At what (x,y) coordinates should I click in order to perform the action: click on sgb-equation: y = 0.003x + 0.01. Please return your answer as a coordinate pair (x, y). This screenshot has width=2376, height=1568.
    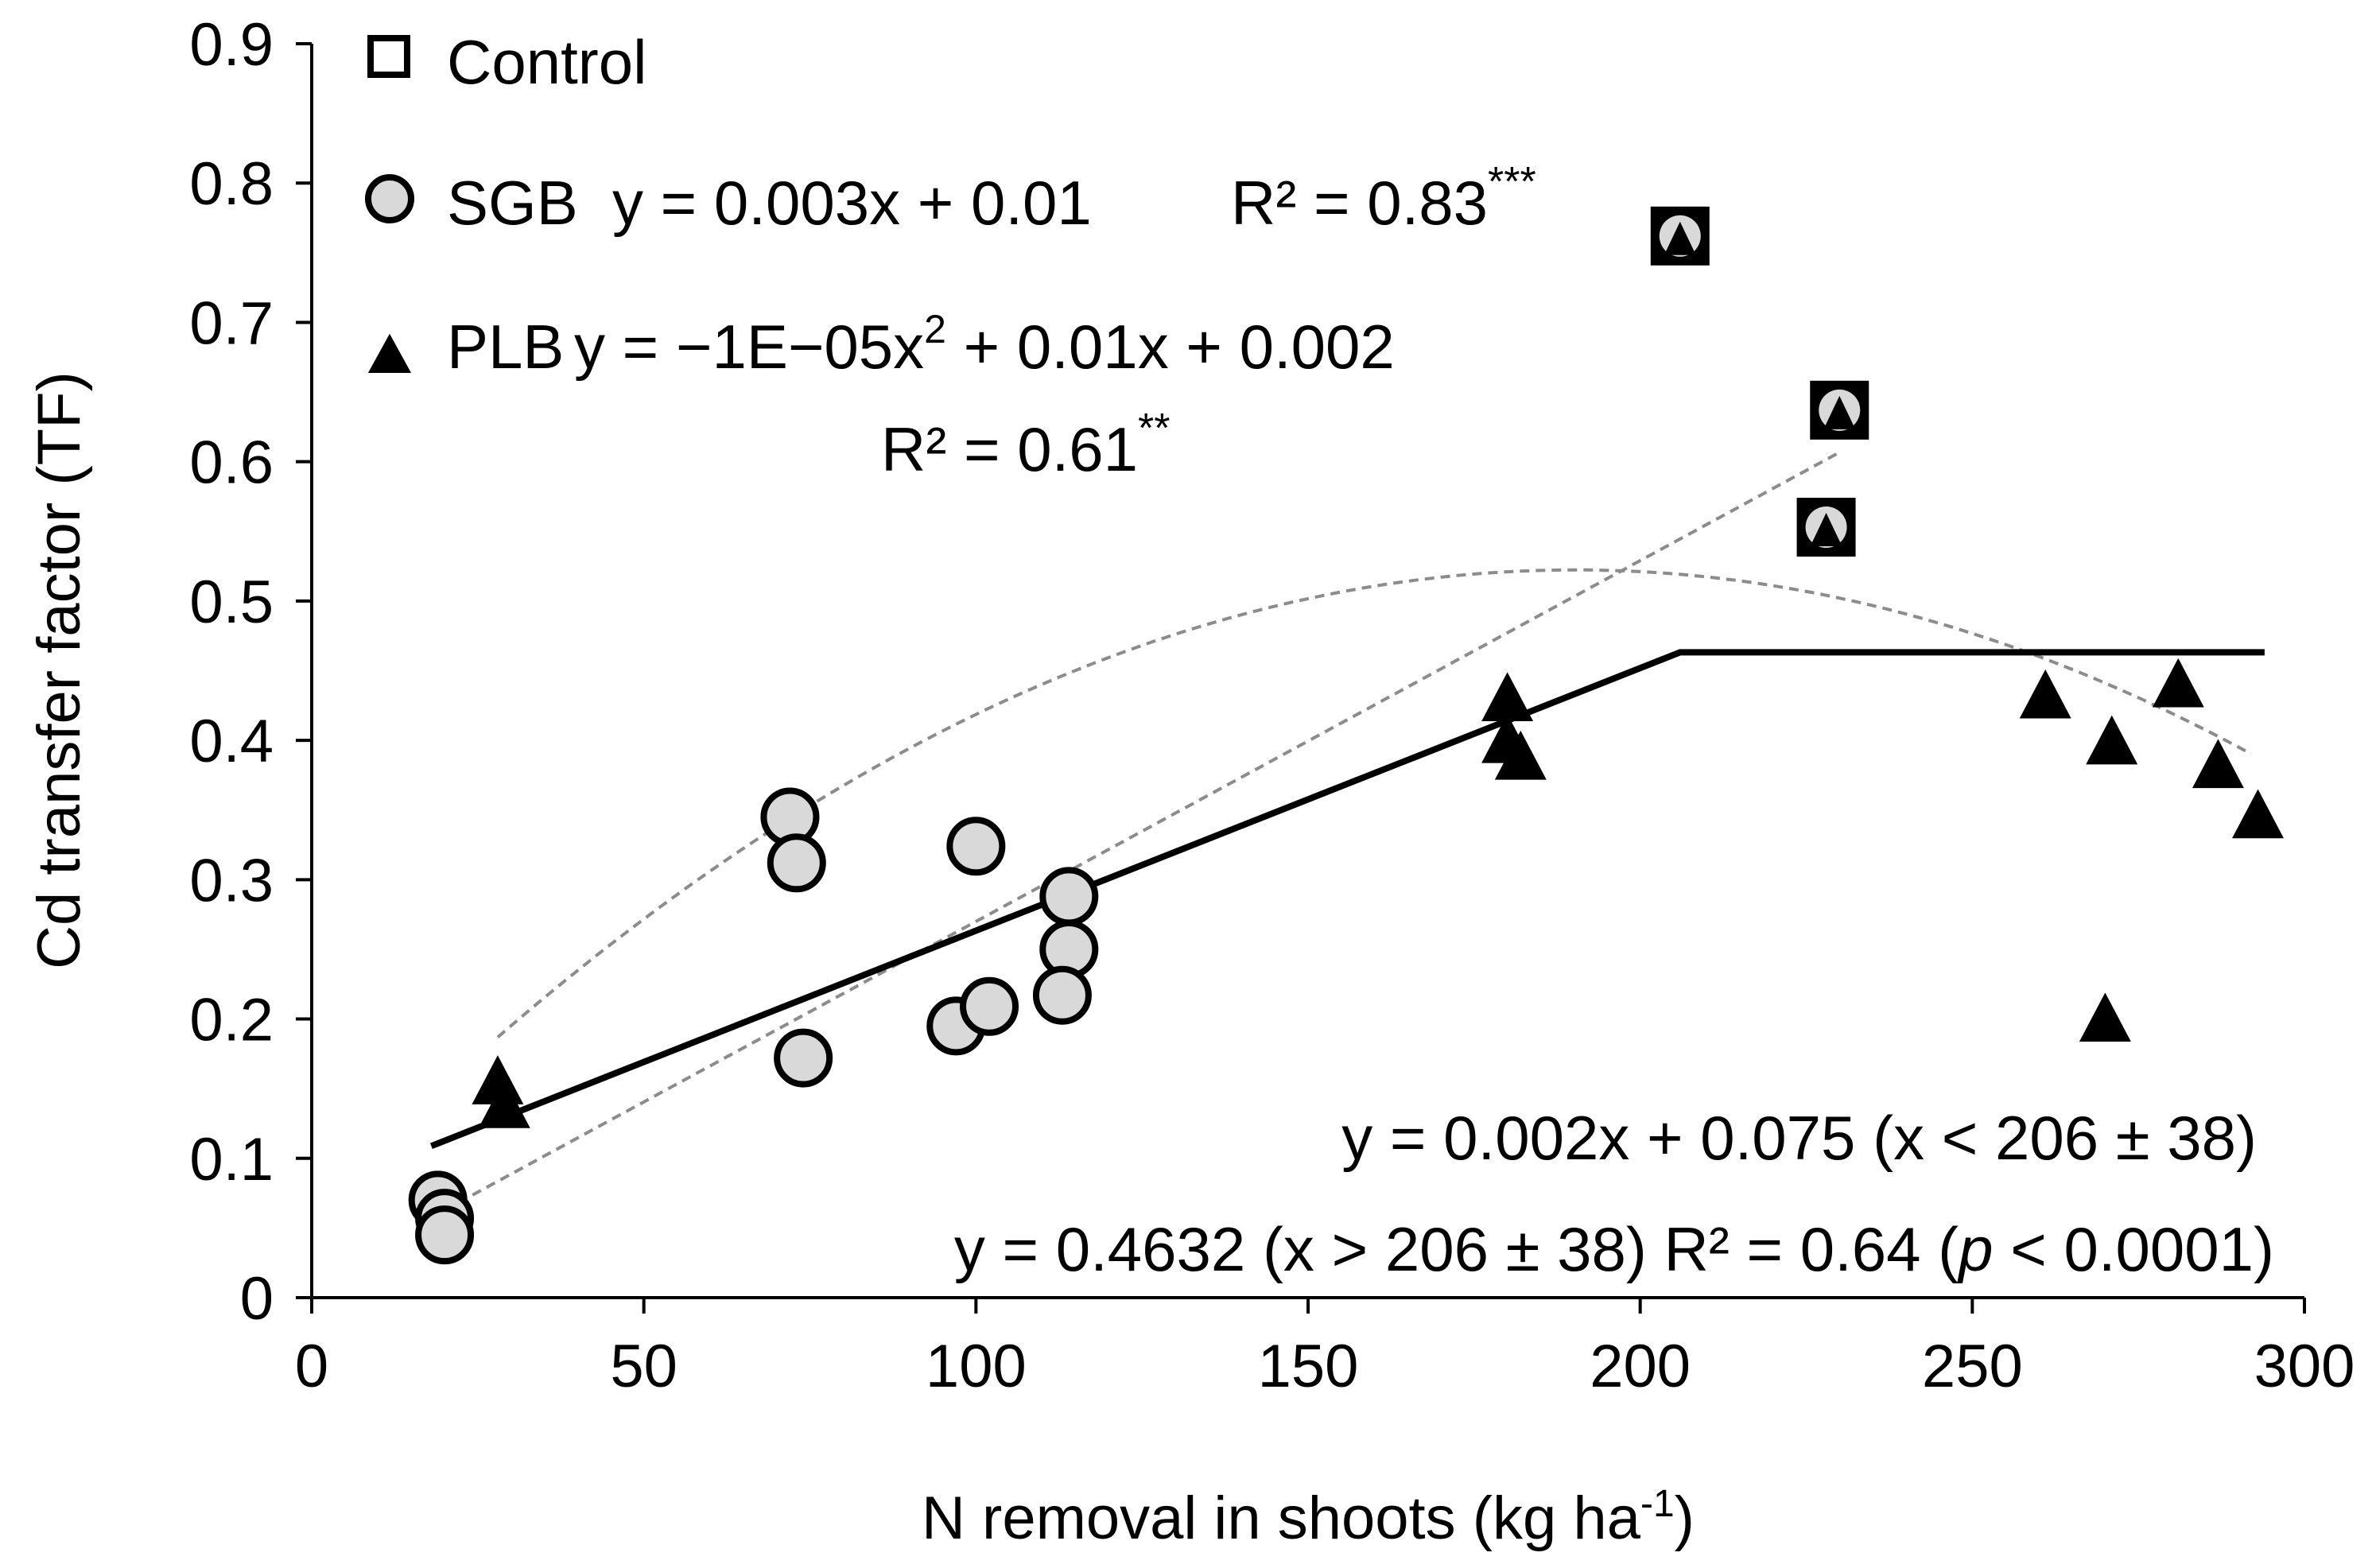
    Looking at the image, I should click on (852, 203).